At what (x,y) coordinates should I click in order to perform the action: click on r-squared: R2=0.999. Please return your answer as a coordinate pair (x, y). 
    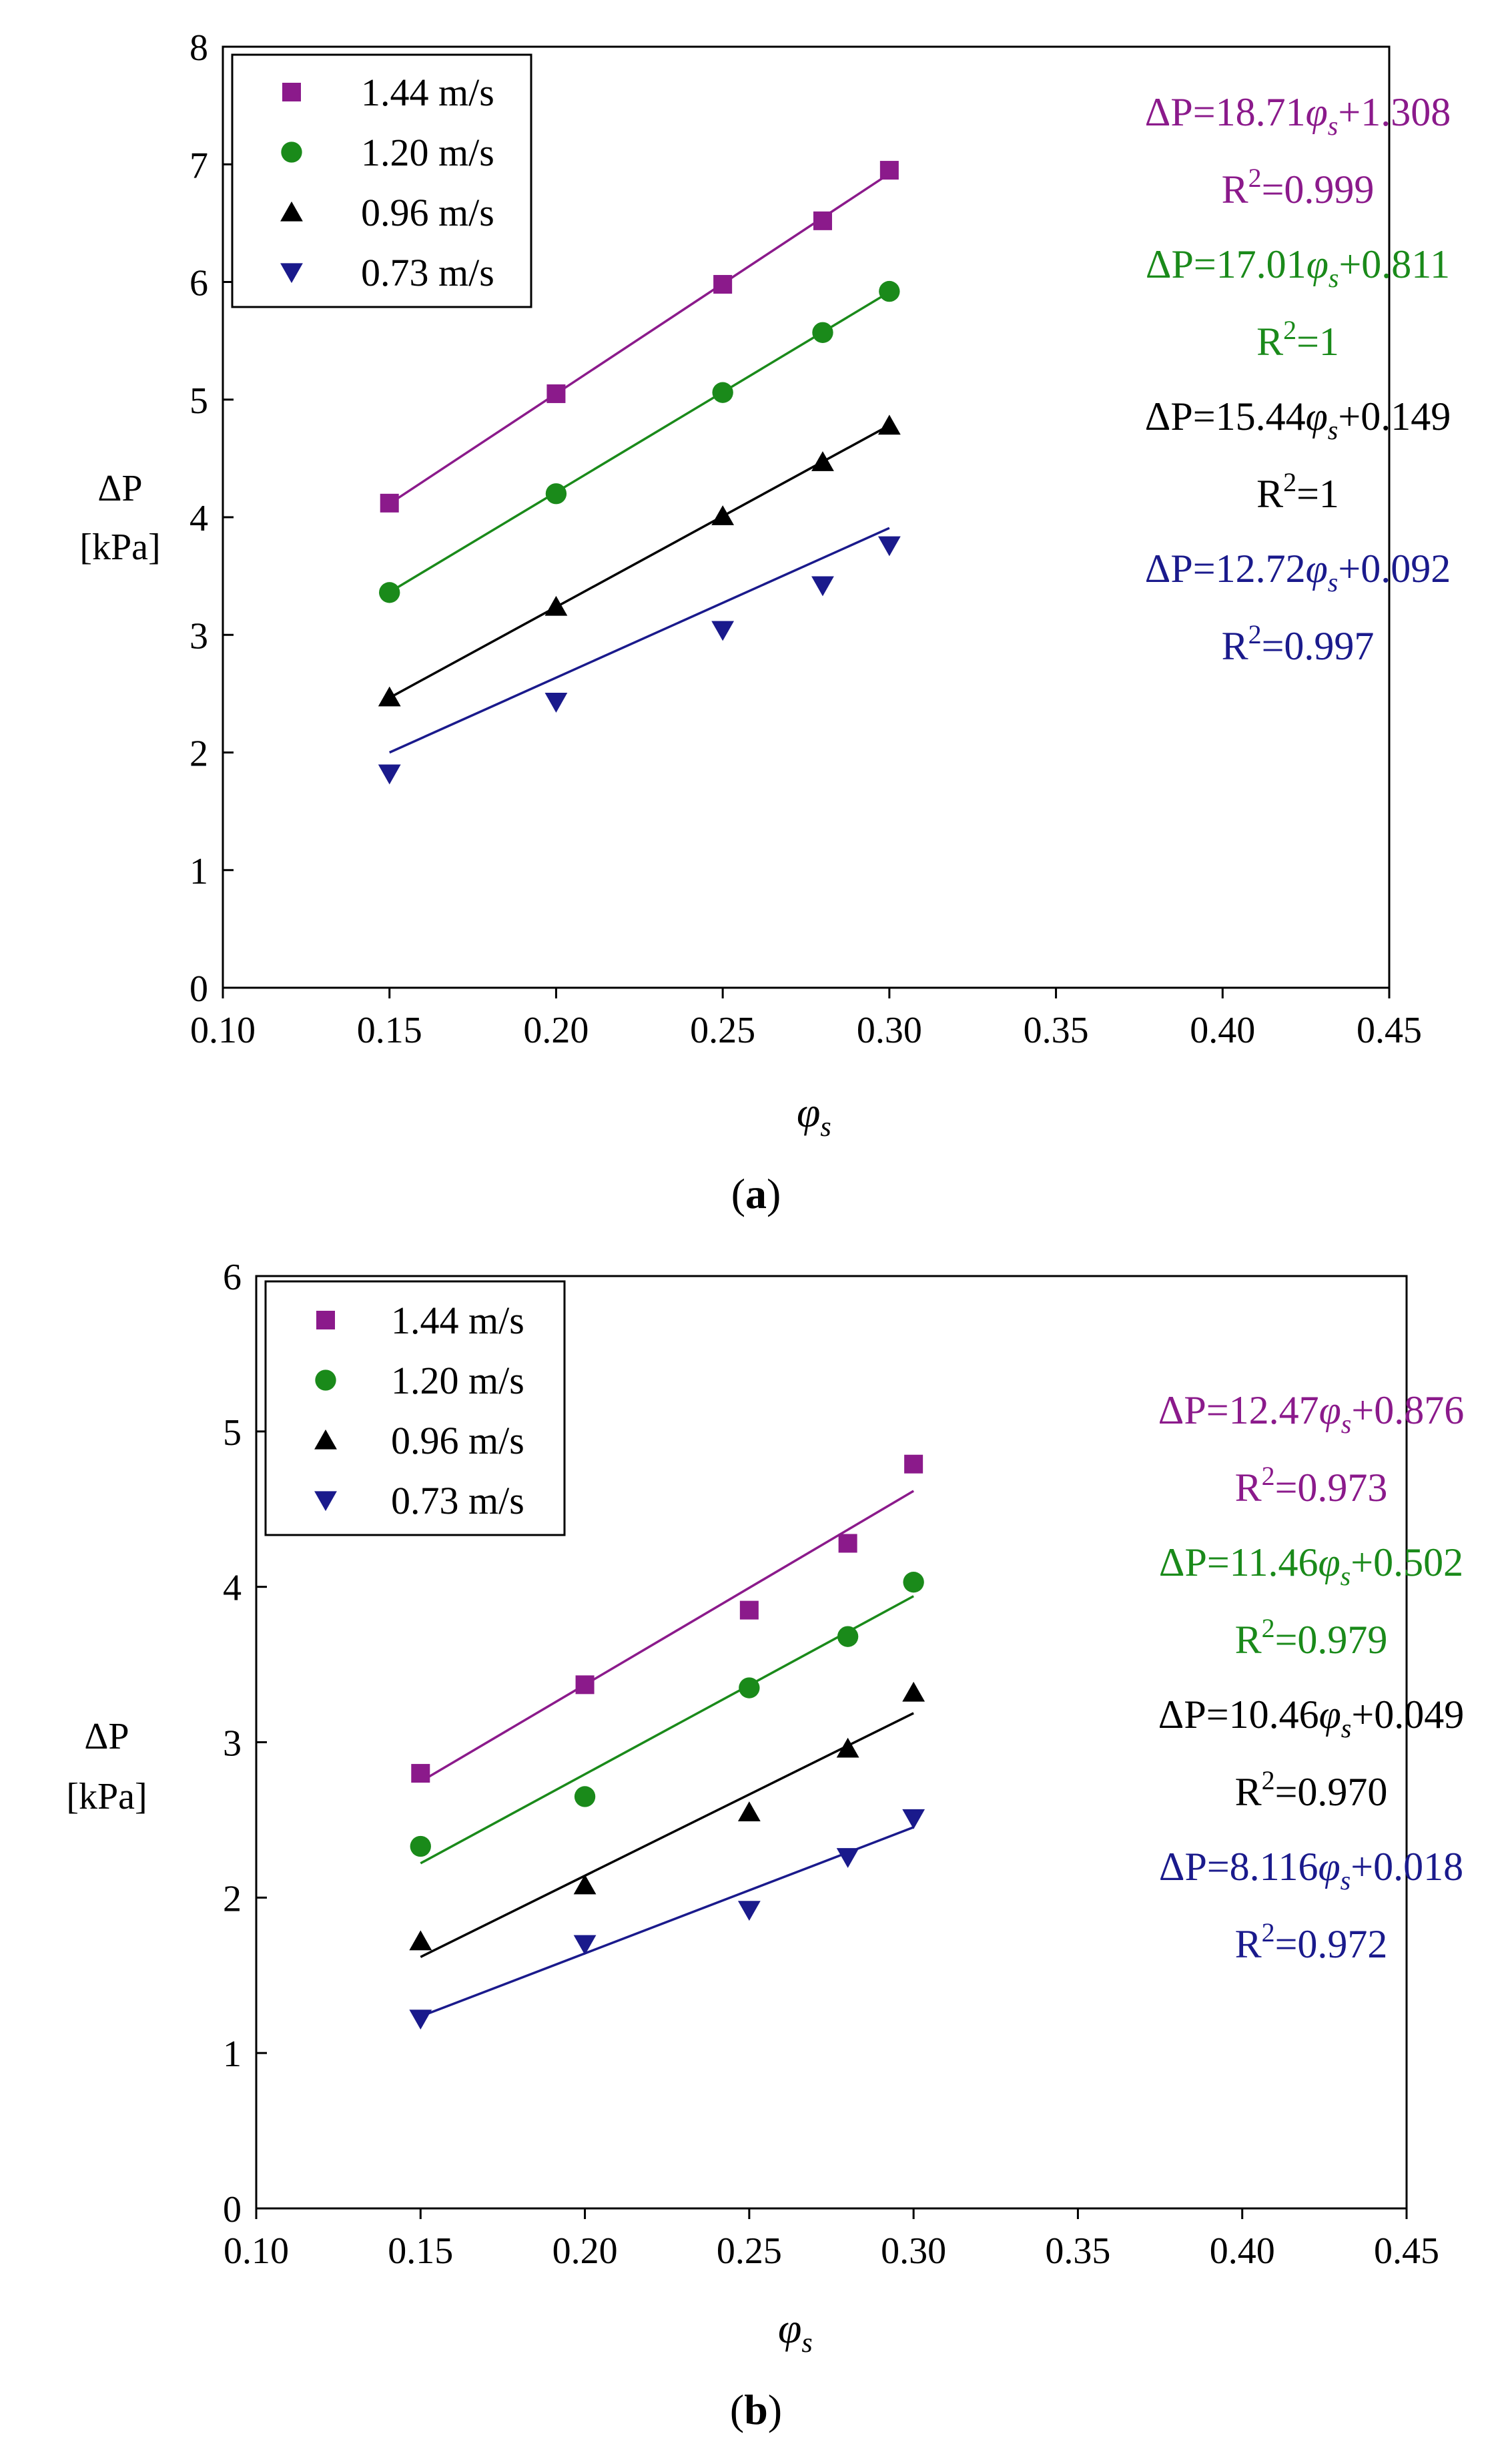
    Looking at the image, I should click on (1298, 187).